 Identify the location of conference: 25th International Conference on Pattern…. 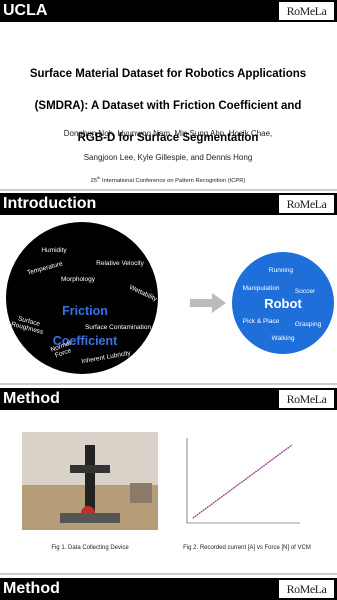
(168, 179).